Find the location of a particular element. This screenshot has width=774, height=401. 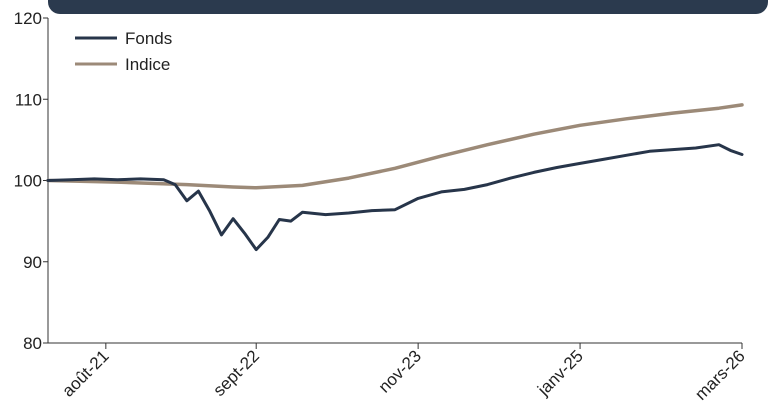

legend-label-indice: Indice is located at coordinates (147, 64).